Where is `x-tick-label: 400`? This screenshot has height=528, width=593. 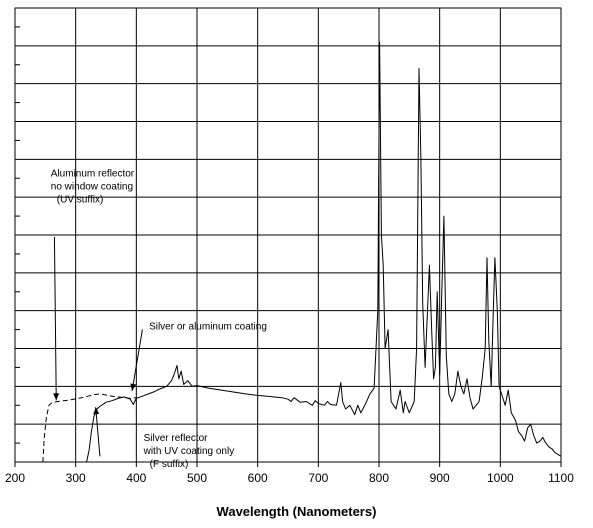
x-tick-label: 400 is located at coordinates (136, 478).